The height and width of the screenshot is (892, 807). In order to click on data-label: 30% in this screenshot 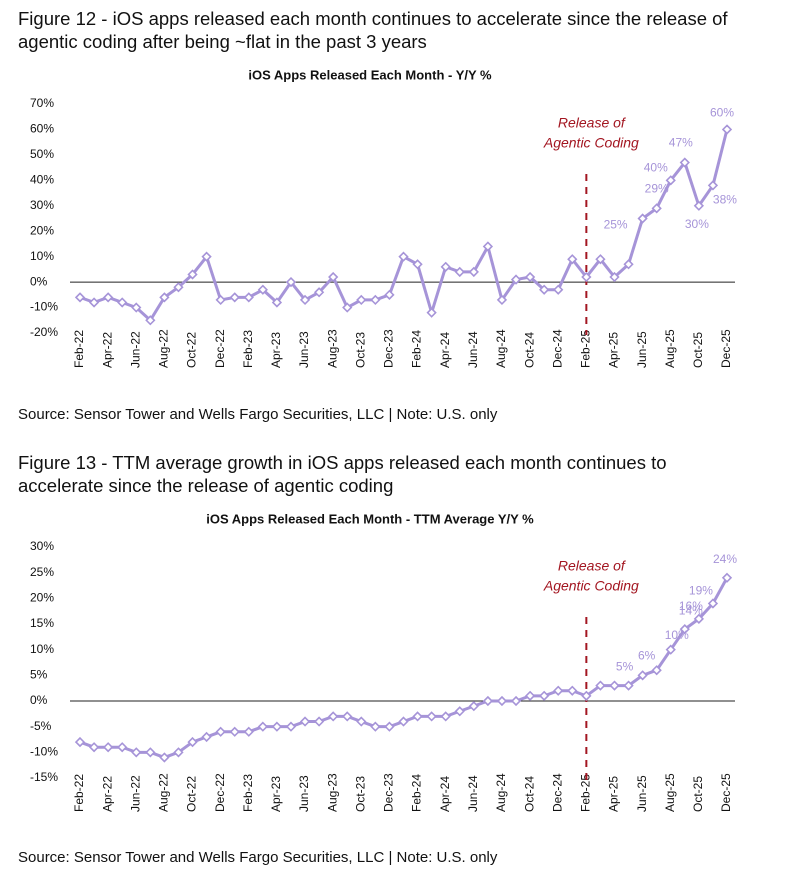, I will do `click(697, 224)`.